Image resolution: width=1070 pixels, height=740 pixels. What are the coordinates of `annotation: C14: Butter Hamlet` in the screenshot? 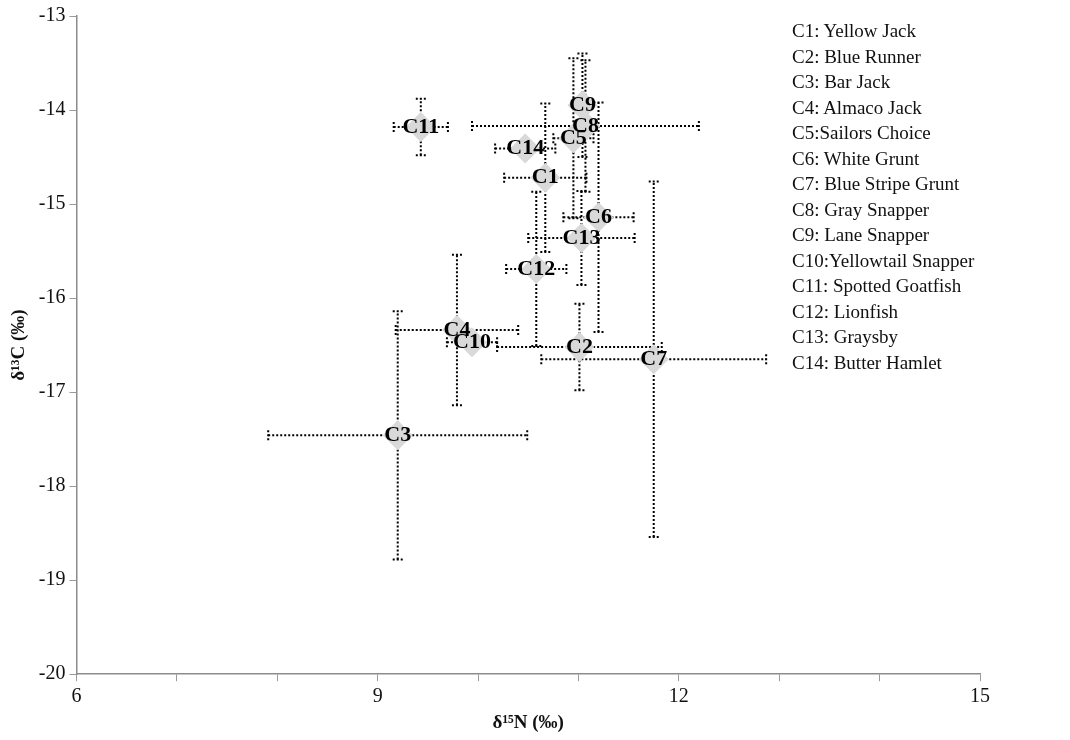 It's located at (867, 362).